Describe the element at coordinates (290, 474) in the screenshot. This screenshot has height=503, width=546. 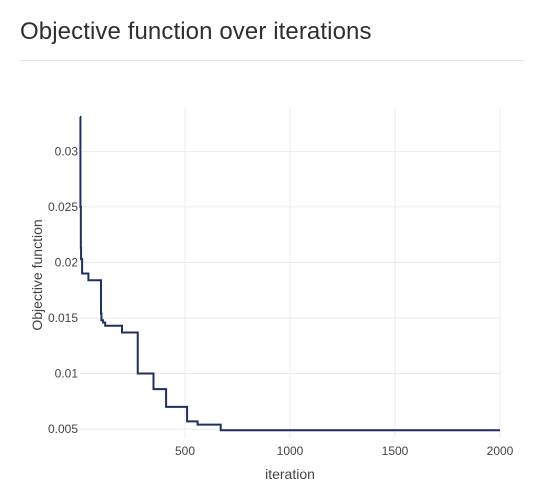
I see `x-axis-title: iteration` at that location.